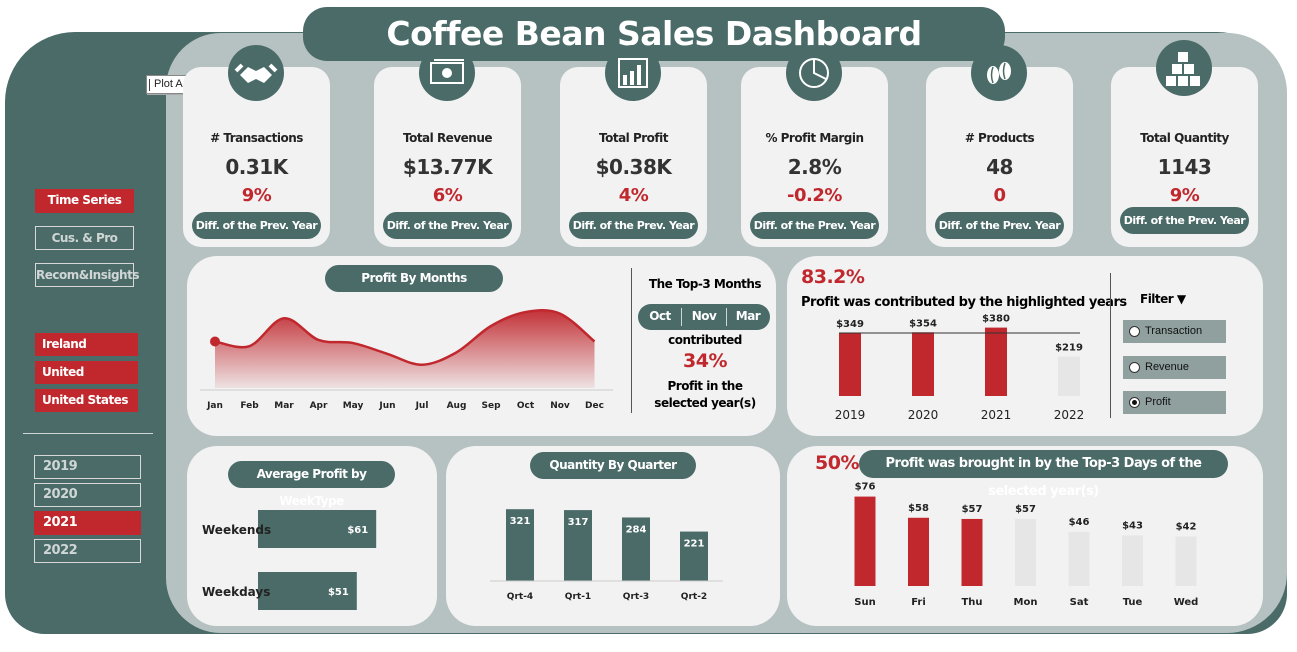 This screenshot has width=1297, height=652. Describe the element at coordinates (1069, 348) in the screenshot. I see `year-bar-label: $219` at that location.